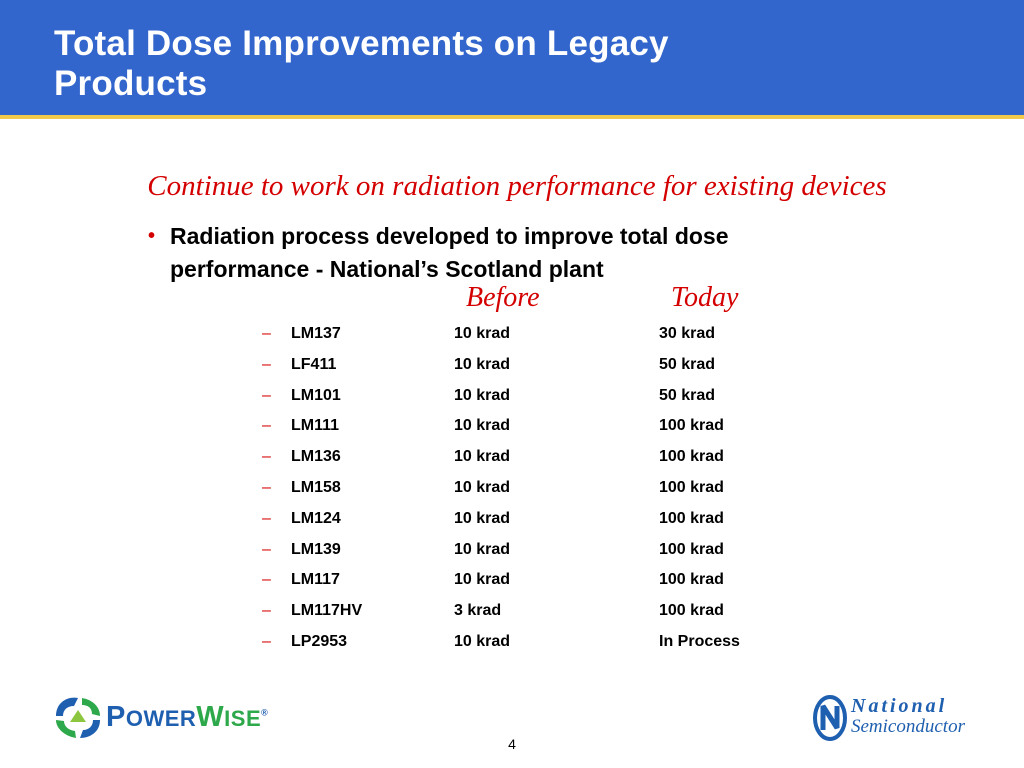 This screenshot has width=1024, height=768. What do you see at coordinates (314, 364) in the screenshot?
I see `part-number: LF411` at bounding box center [314, 364].